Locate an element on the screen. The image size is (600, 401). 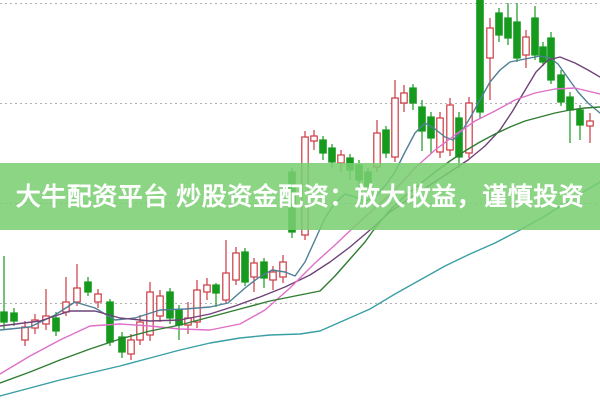
promo-banner-text: 大牛配资平台 炒股资金配资：放大收益，谨慎投资 is located at coordinates (300, 197).